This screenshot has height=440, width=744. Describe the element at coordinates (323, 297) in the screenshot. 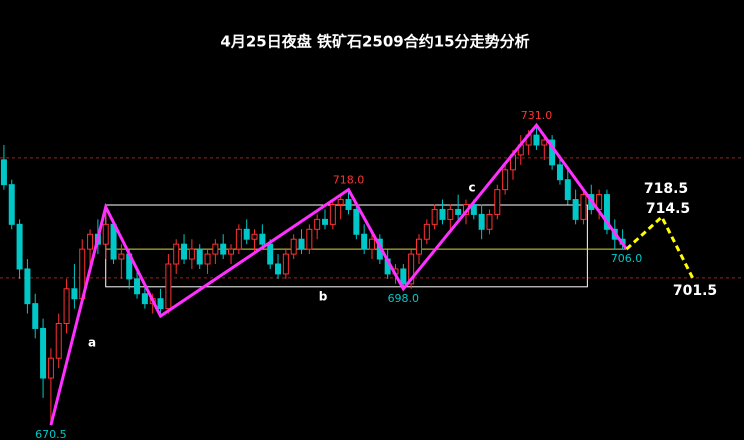

I see `wave-label: b` at that location.